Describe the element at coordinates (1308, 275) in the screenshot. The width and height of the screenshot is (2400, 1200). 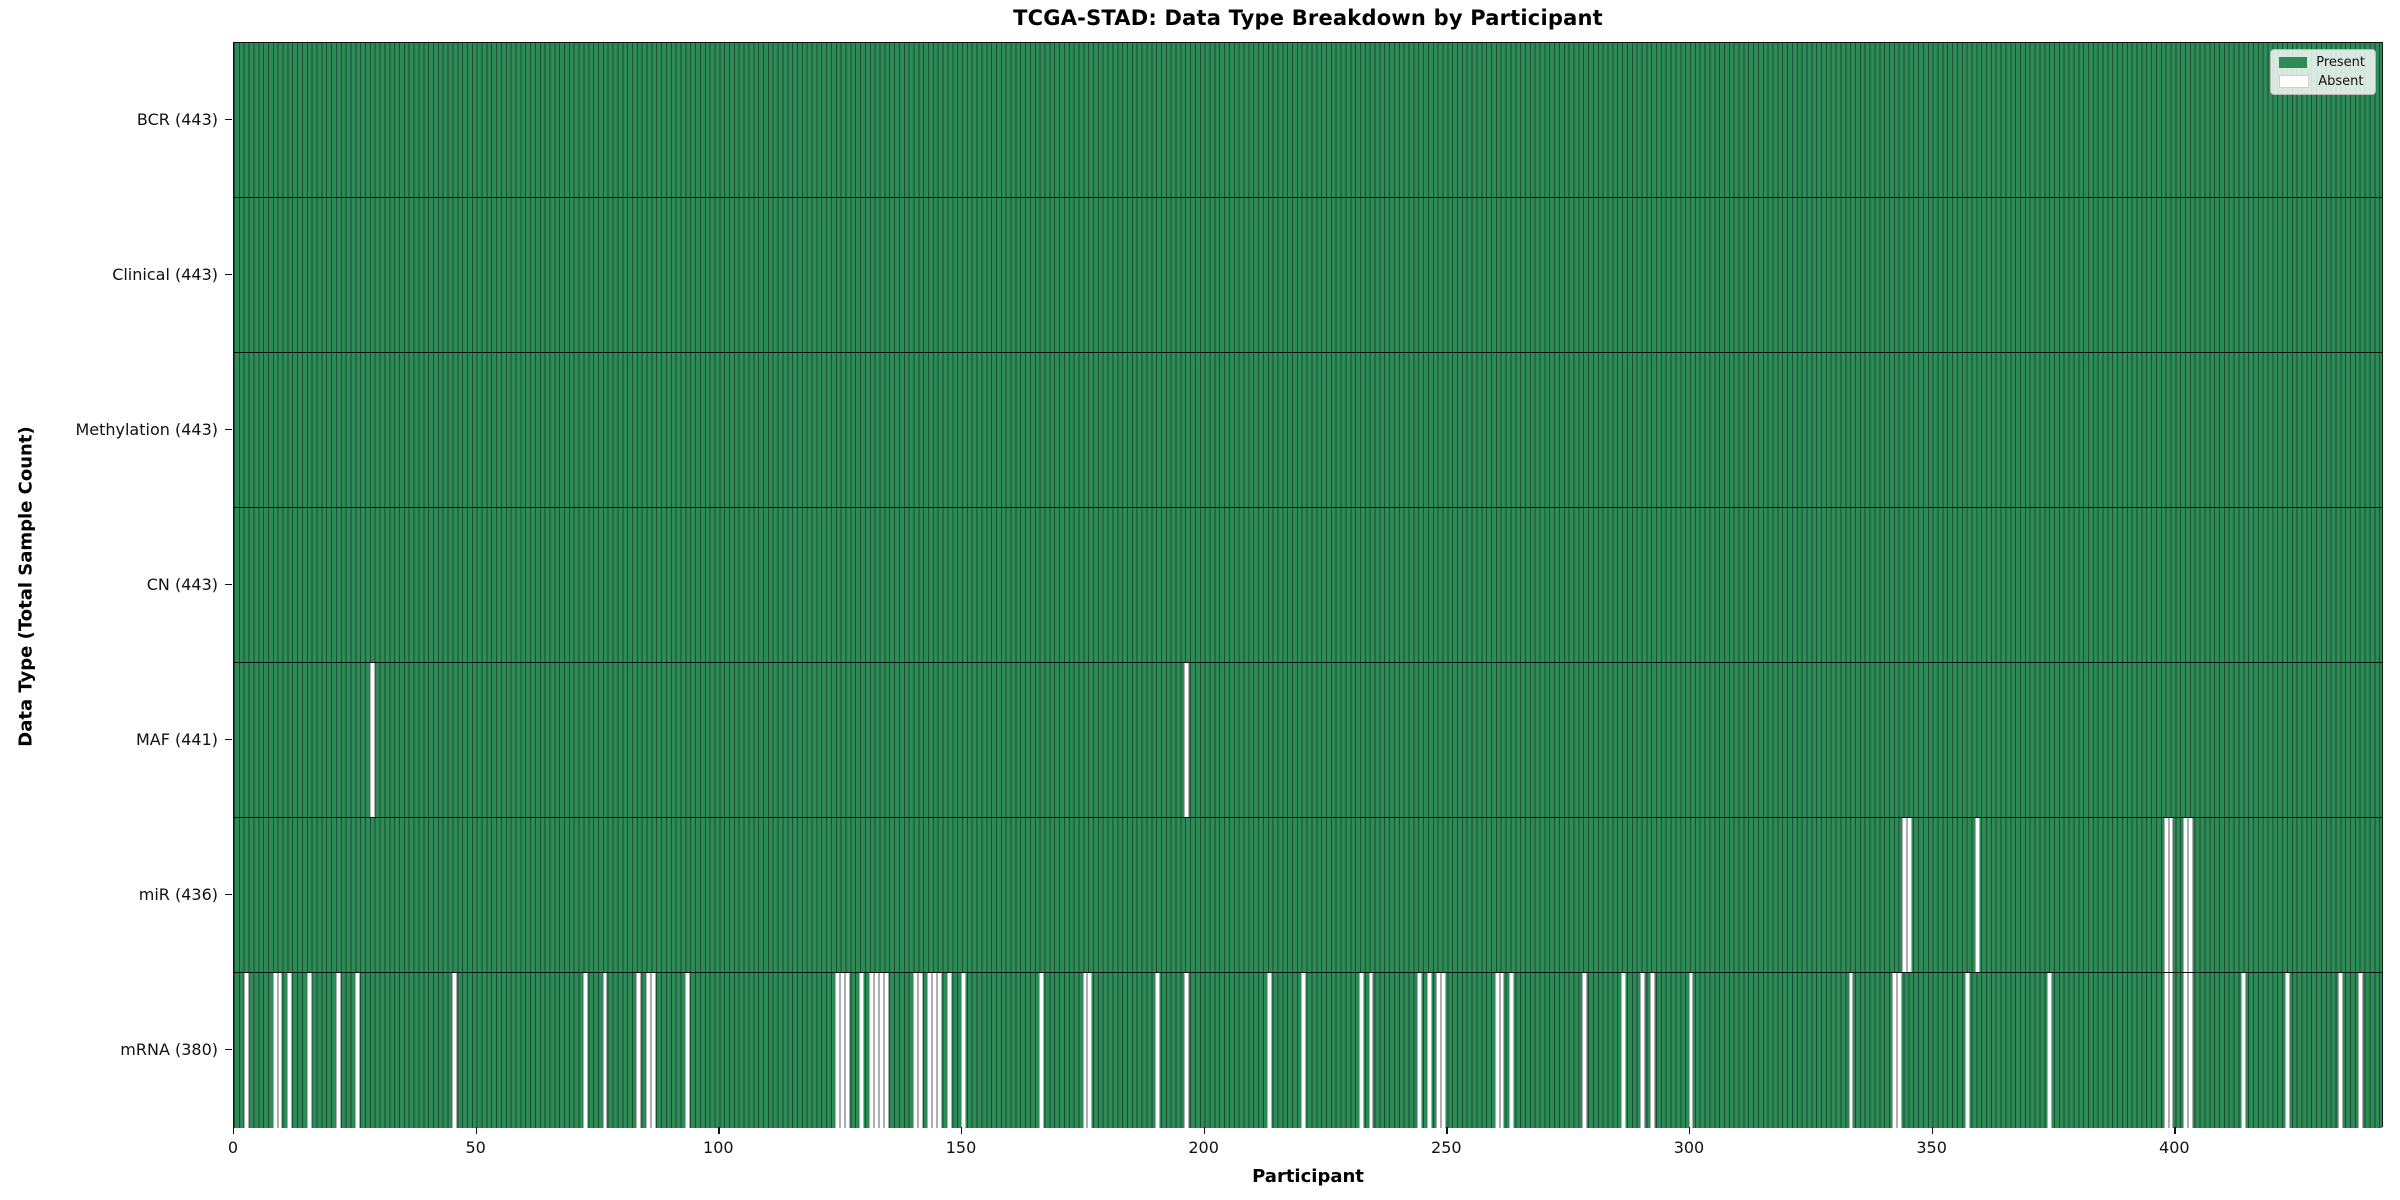
I see `data-row-Clinical` at that location.